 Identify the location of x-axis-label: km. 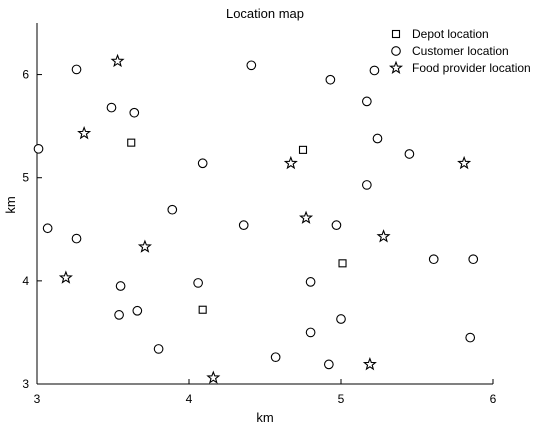
(264, 417).